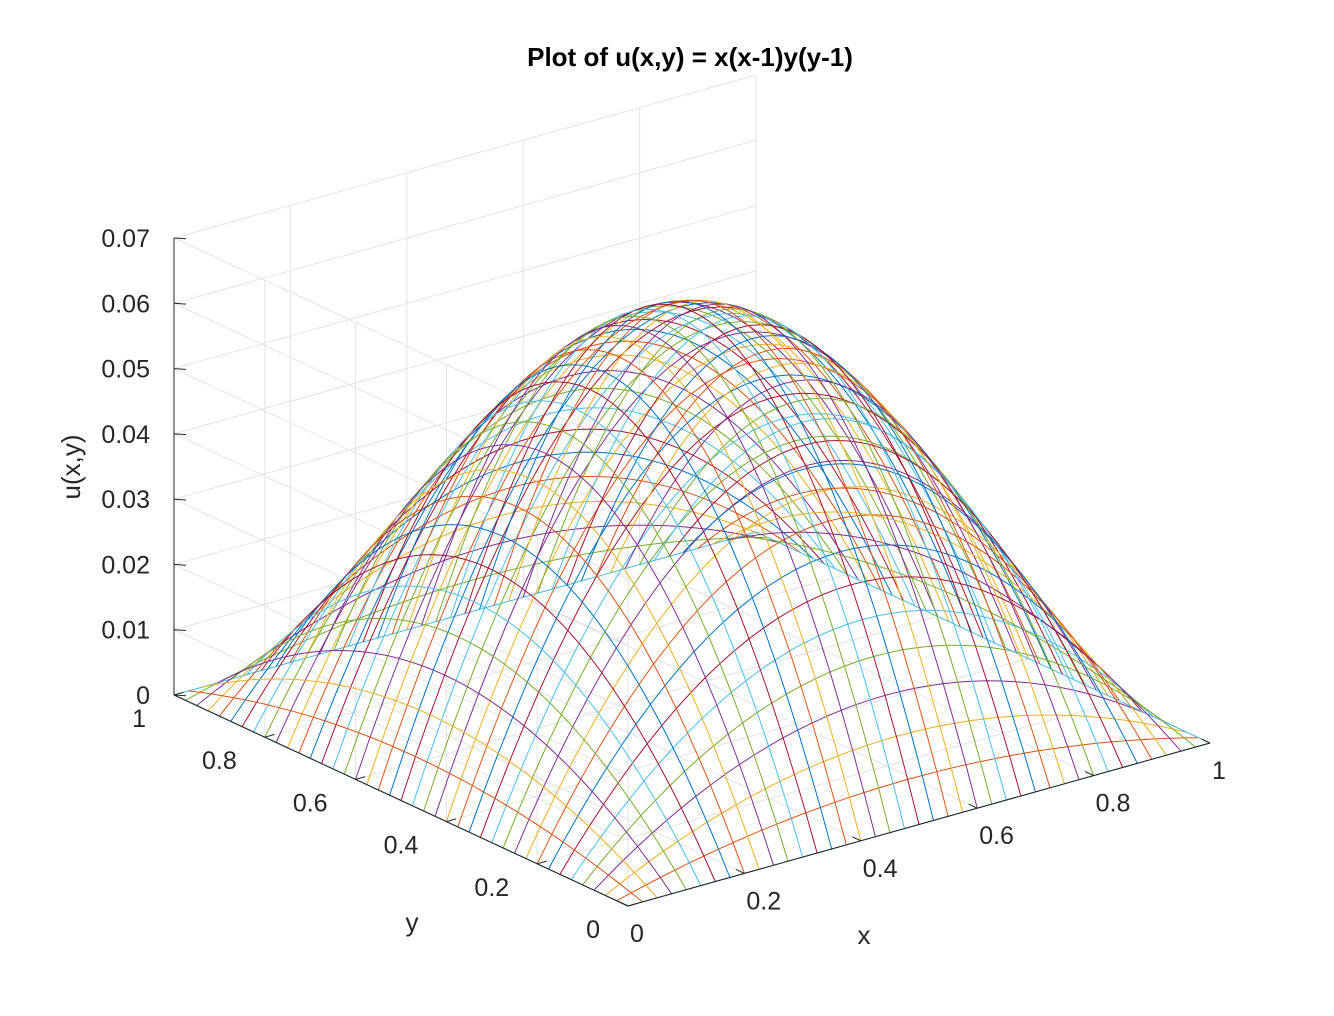  Describe the element at coordinates (690, 57) in the screenshot. I see `chart-title: Plot of u(x,y) = x(x-1)y(y-1)` at that location.